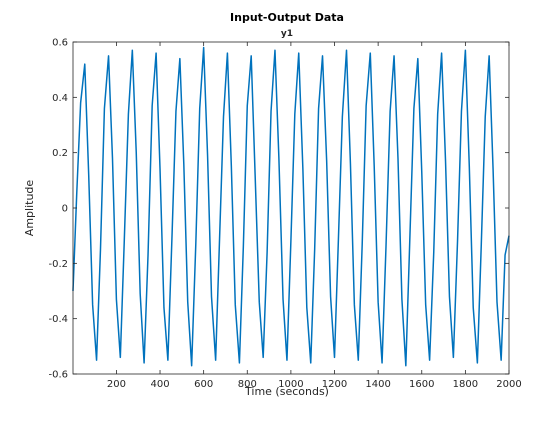 The image size is (560, 424). What do you see at coordinates (159, 384) in the screenshot?
I see `x-tick-label: 400` at bounding box center [159, 384].